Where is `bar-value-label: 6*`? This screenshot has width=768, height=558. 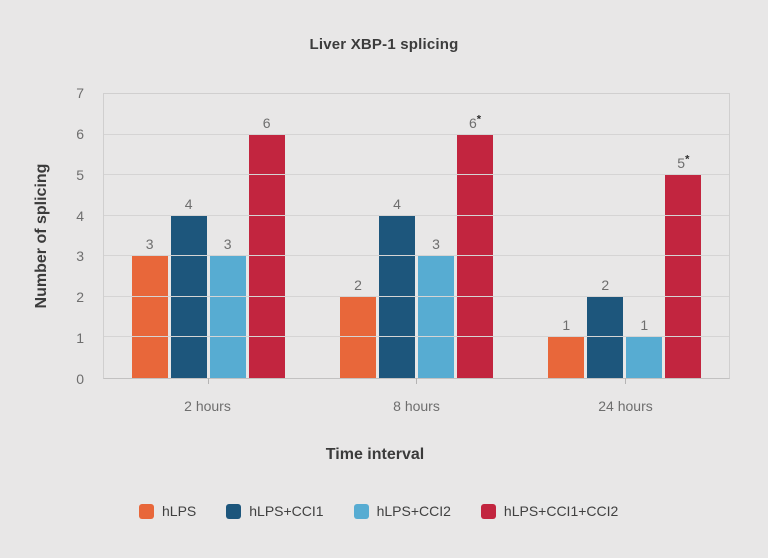
bar-value-label: 6* is located at coordinates (475, 121).